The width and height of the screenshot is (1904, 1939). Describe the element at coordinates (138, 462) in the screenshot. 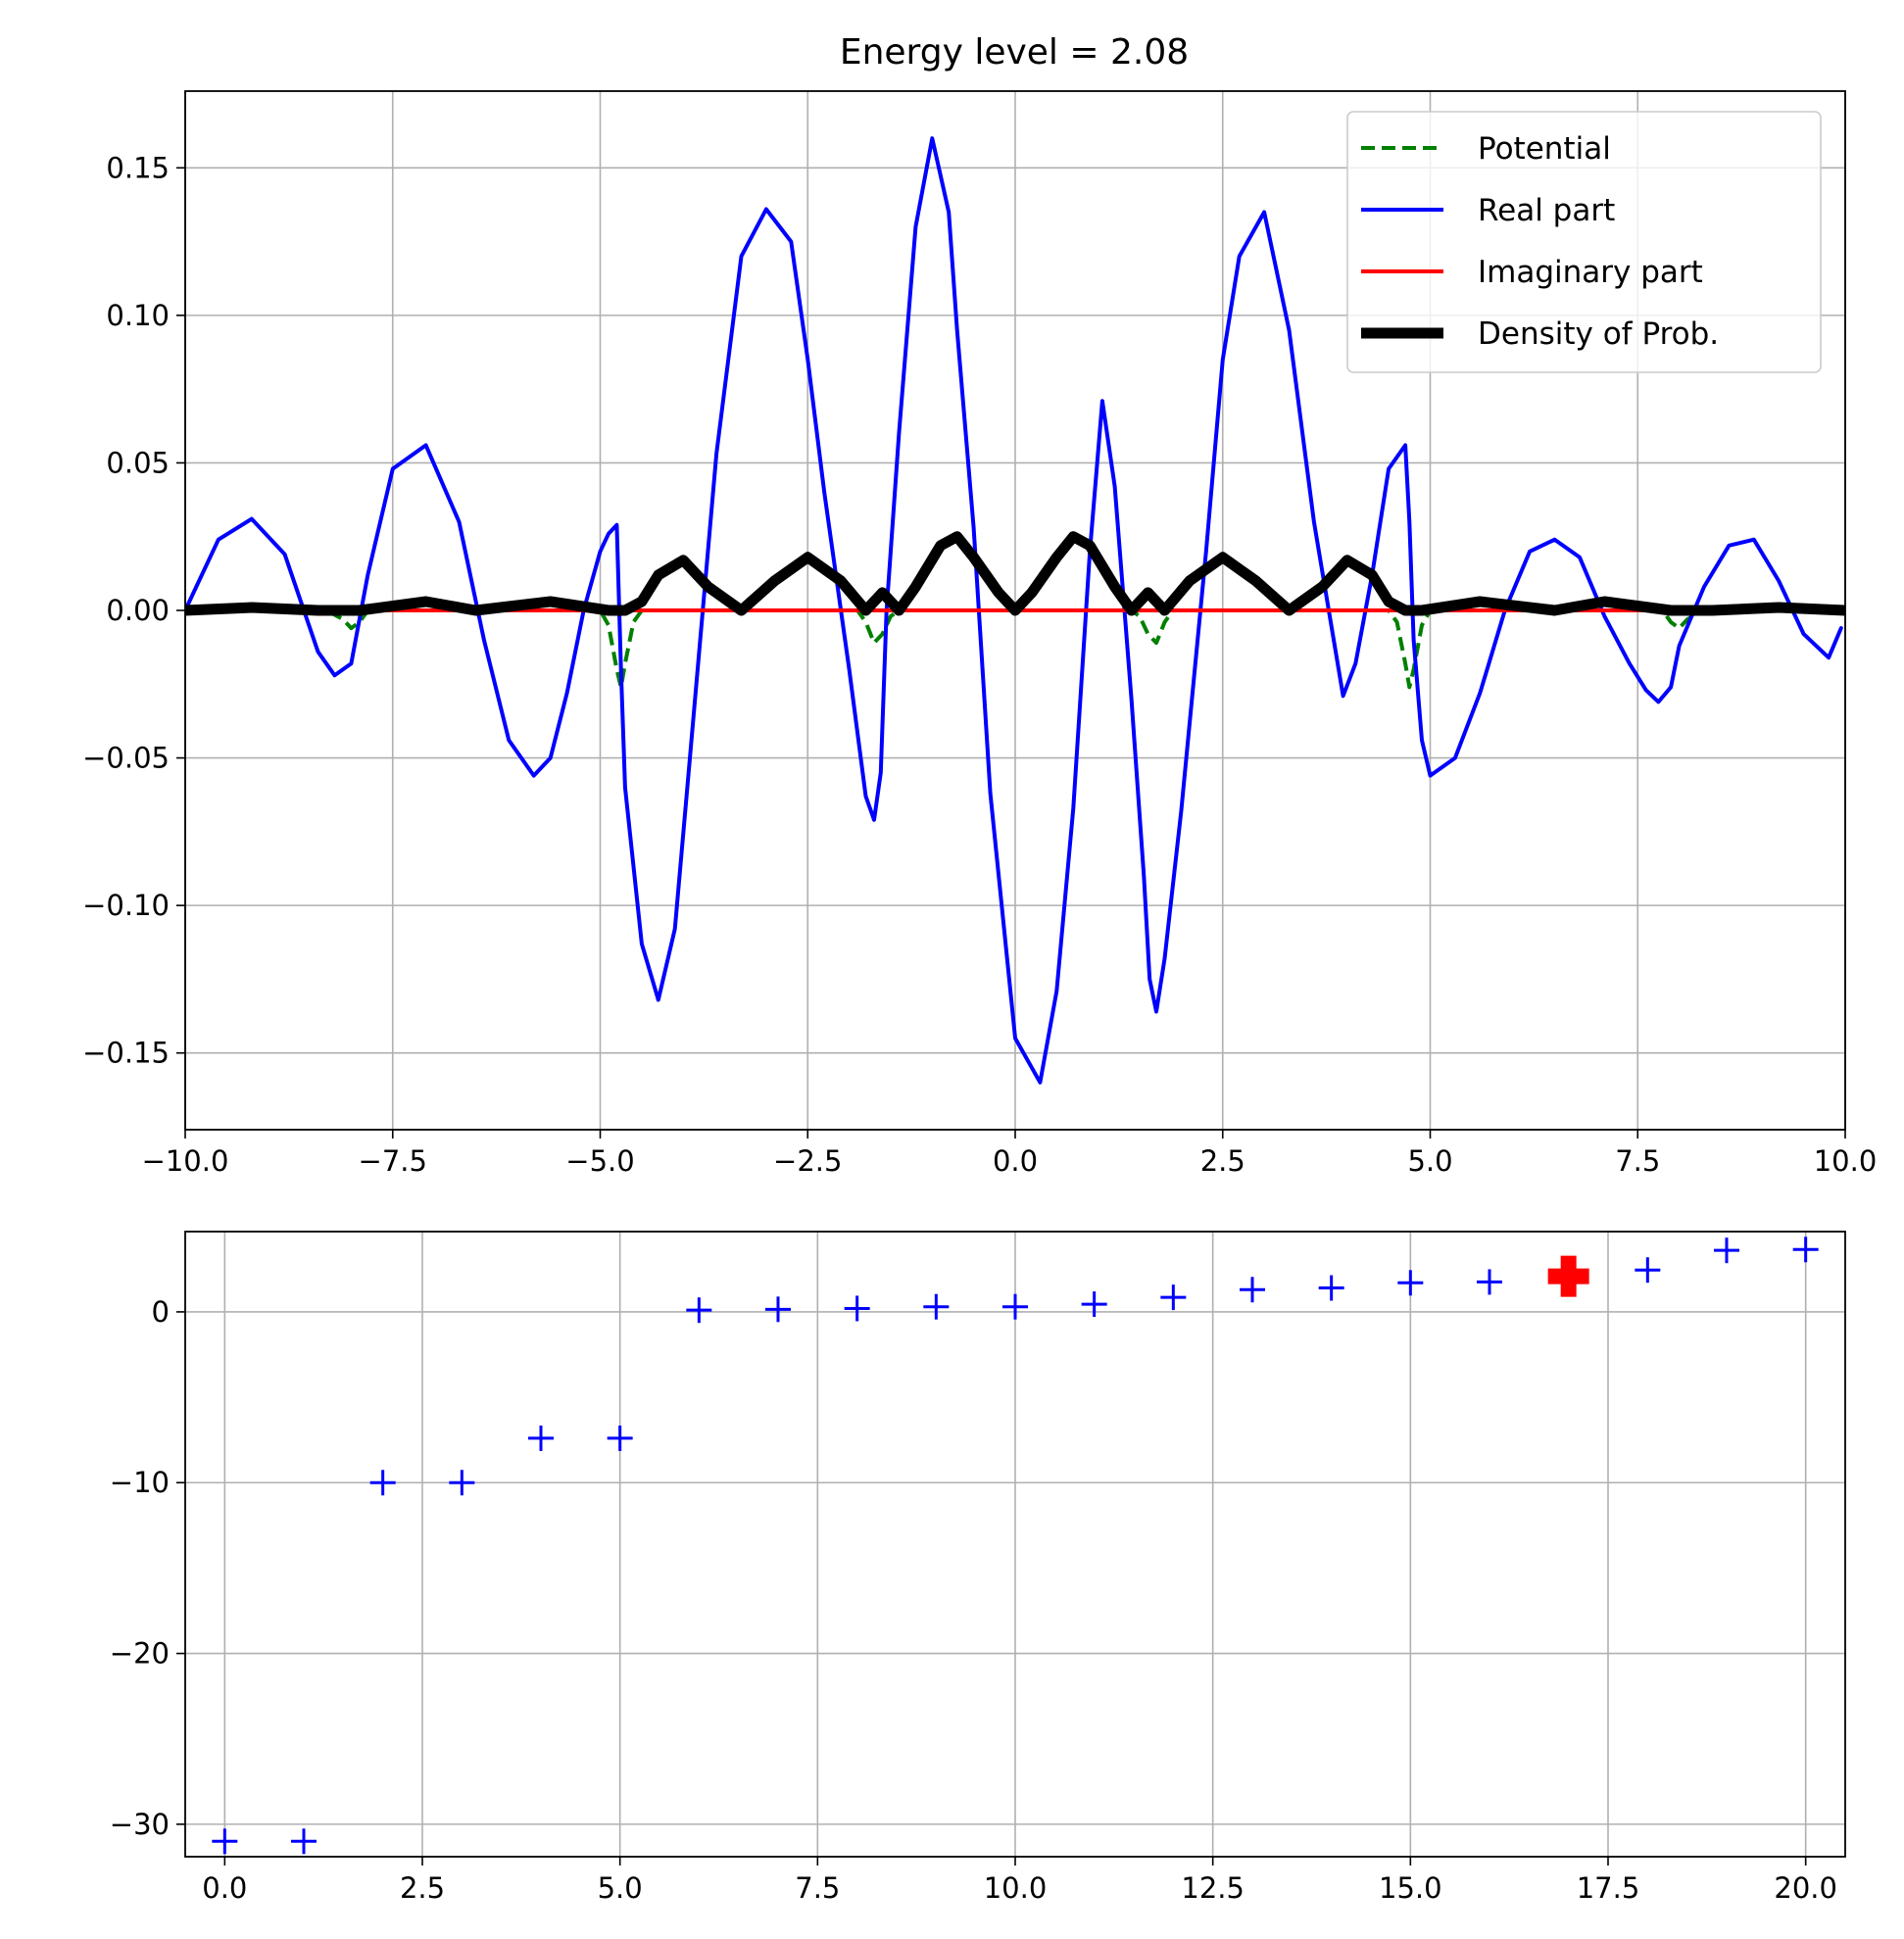

I see `top-y-tick-label: 0.05` at that location.